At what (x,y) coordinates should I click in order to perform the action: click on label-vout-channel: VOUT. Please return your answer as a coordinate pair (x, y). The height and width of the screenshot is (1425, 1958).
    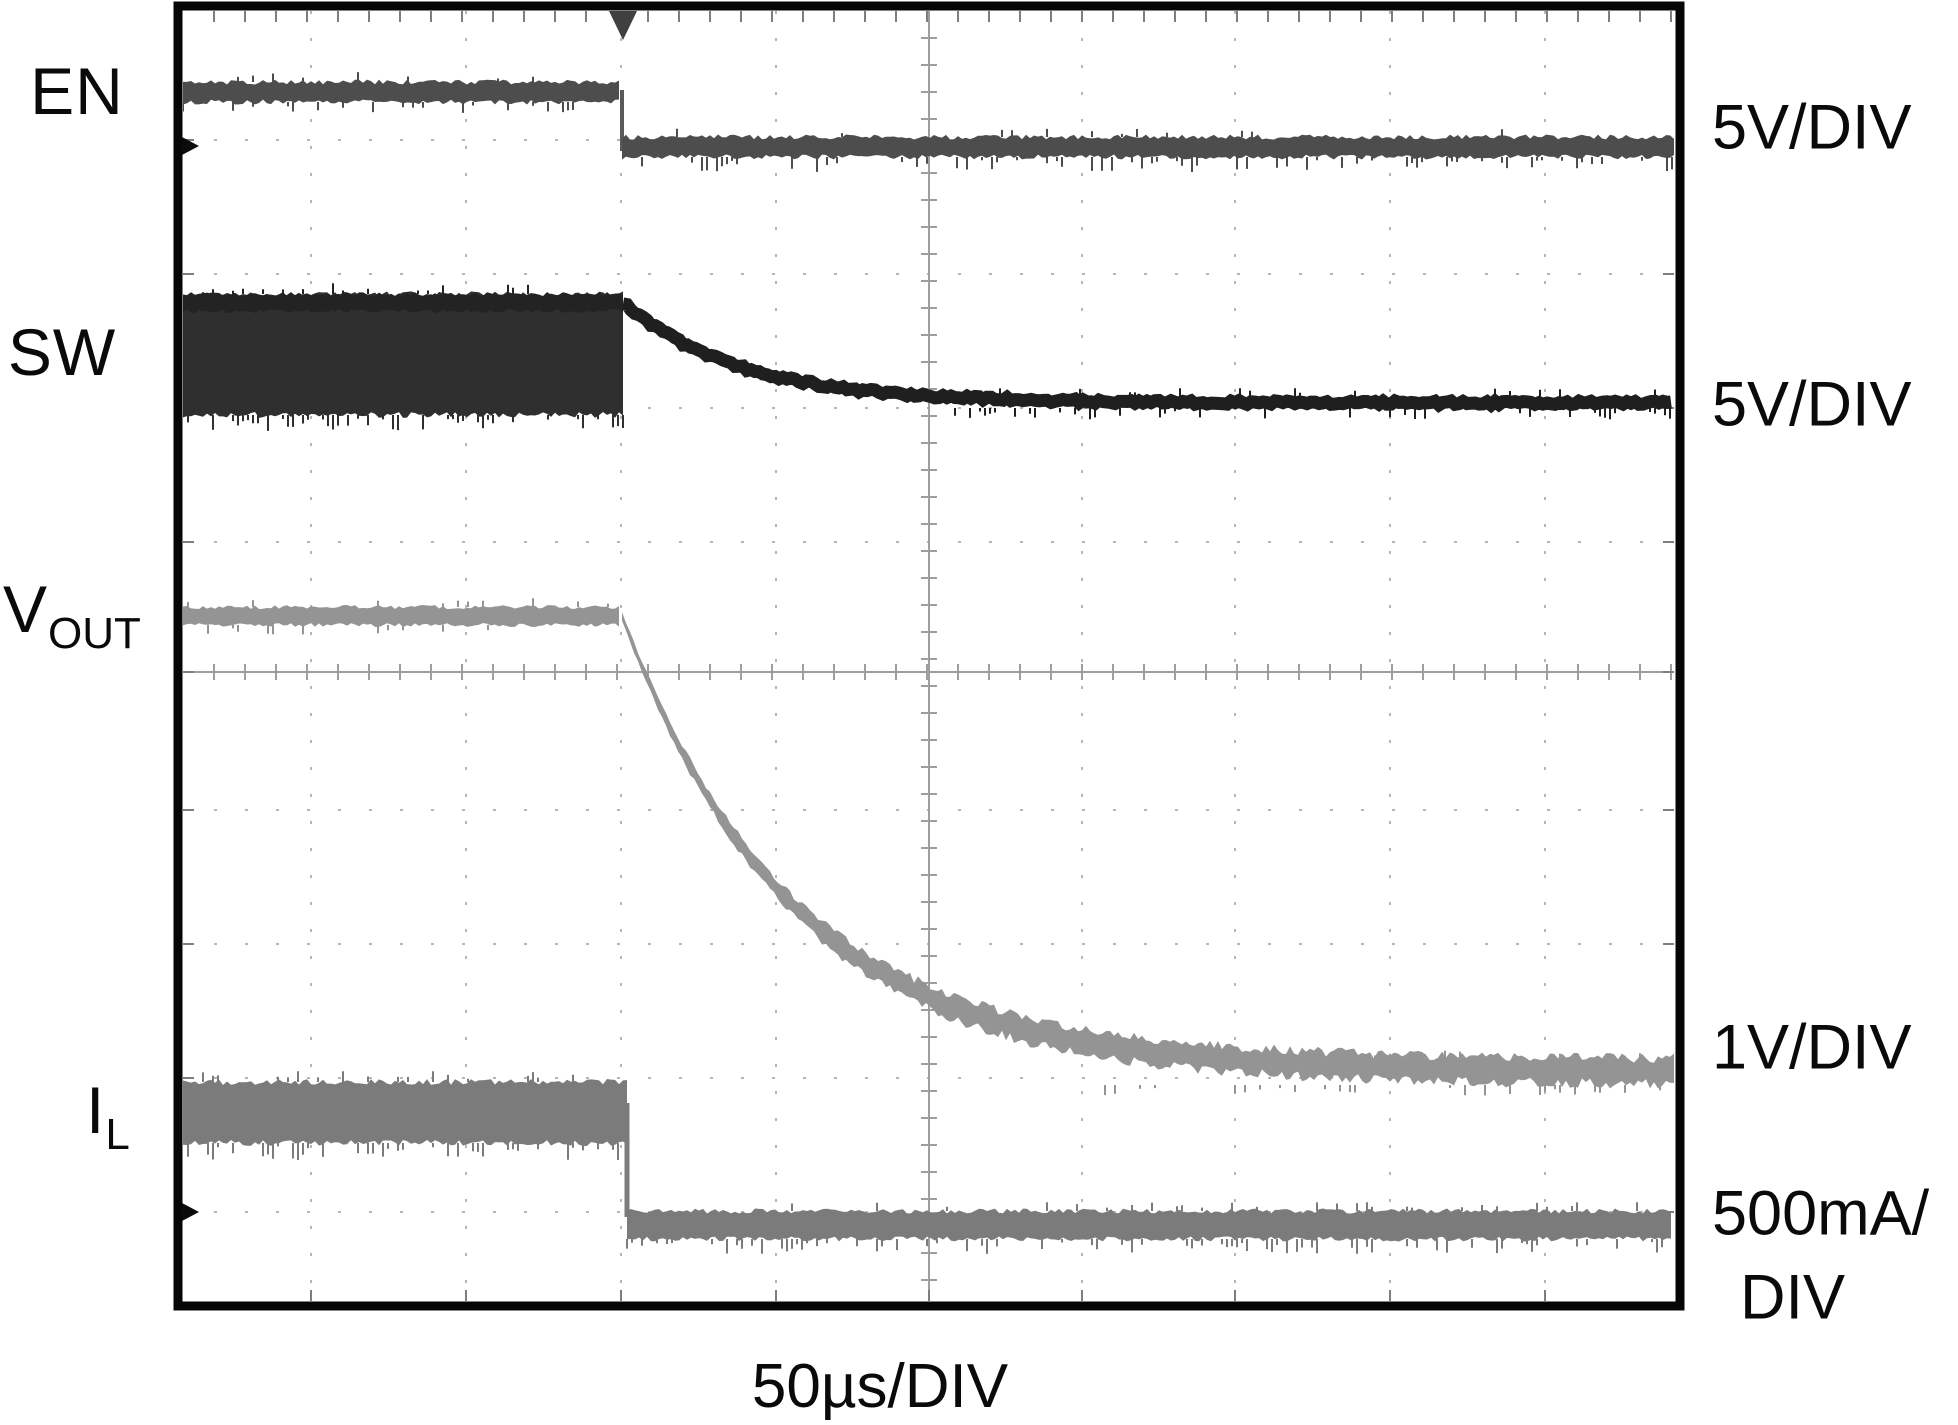
    Looking at the image, I should click on (72, 616).